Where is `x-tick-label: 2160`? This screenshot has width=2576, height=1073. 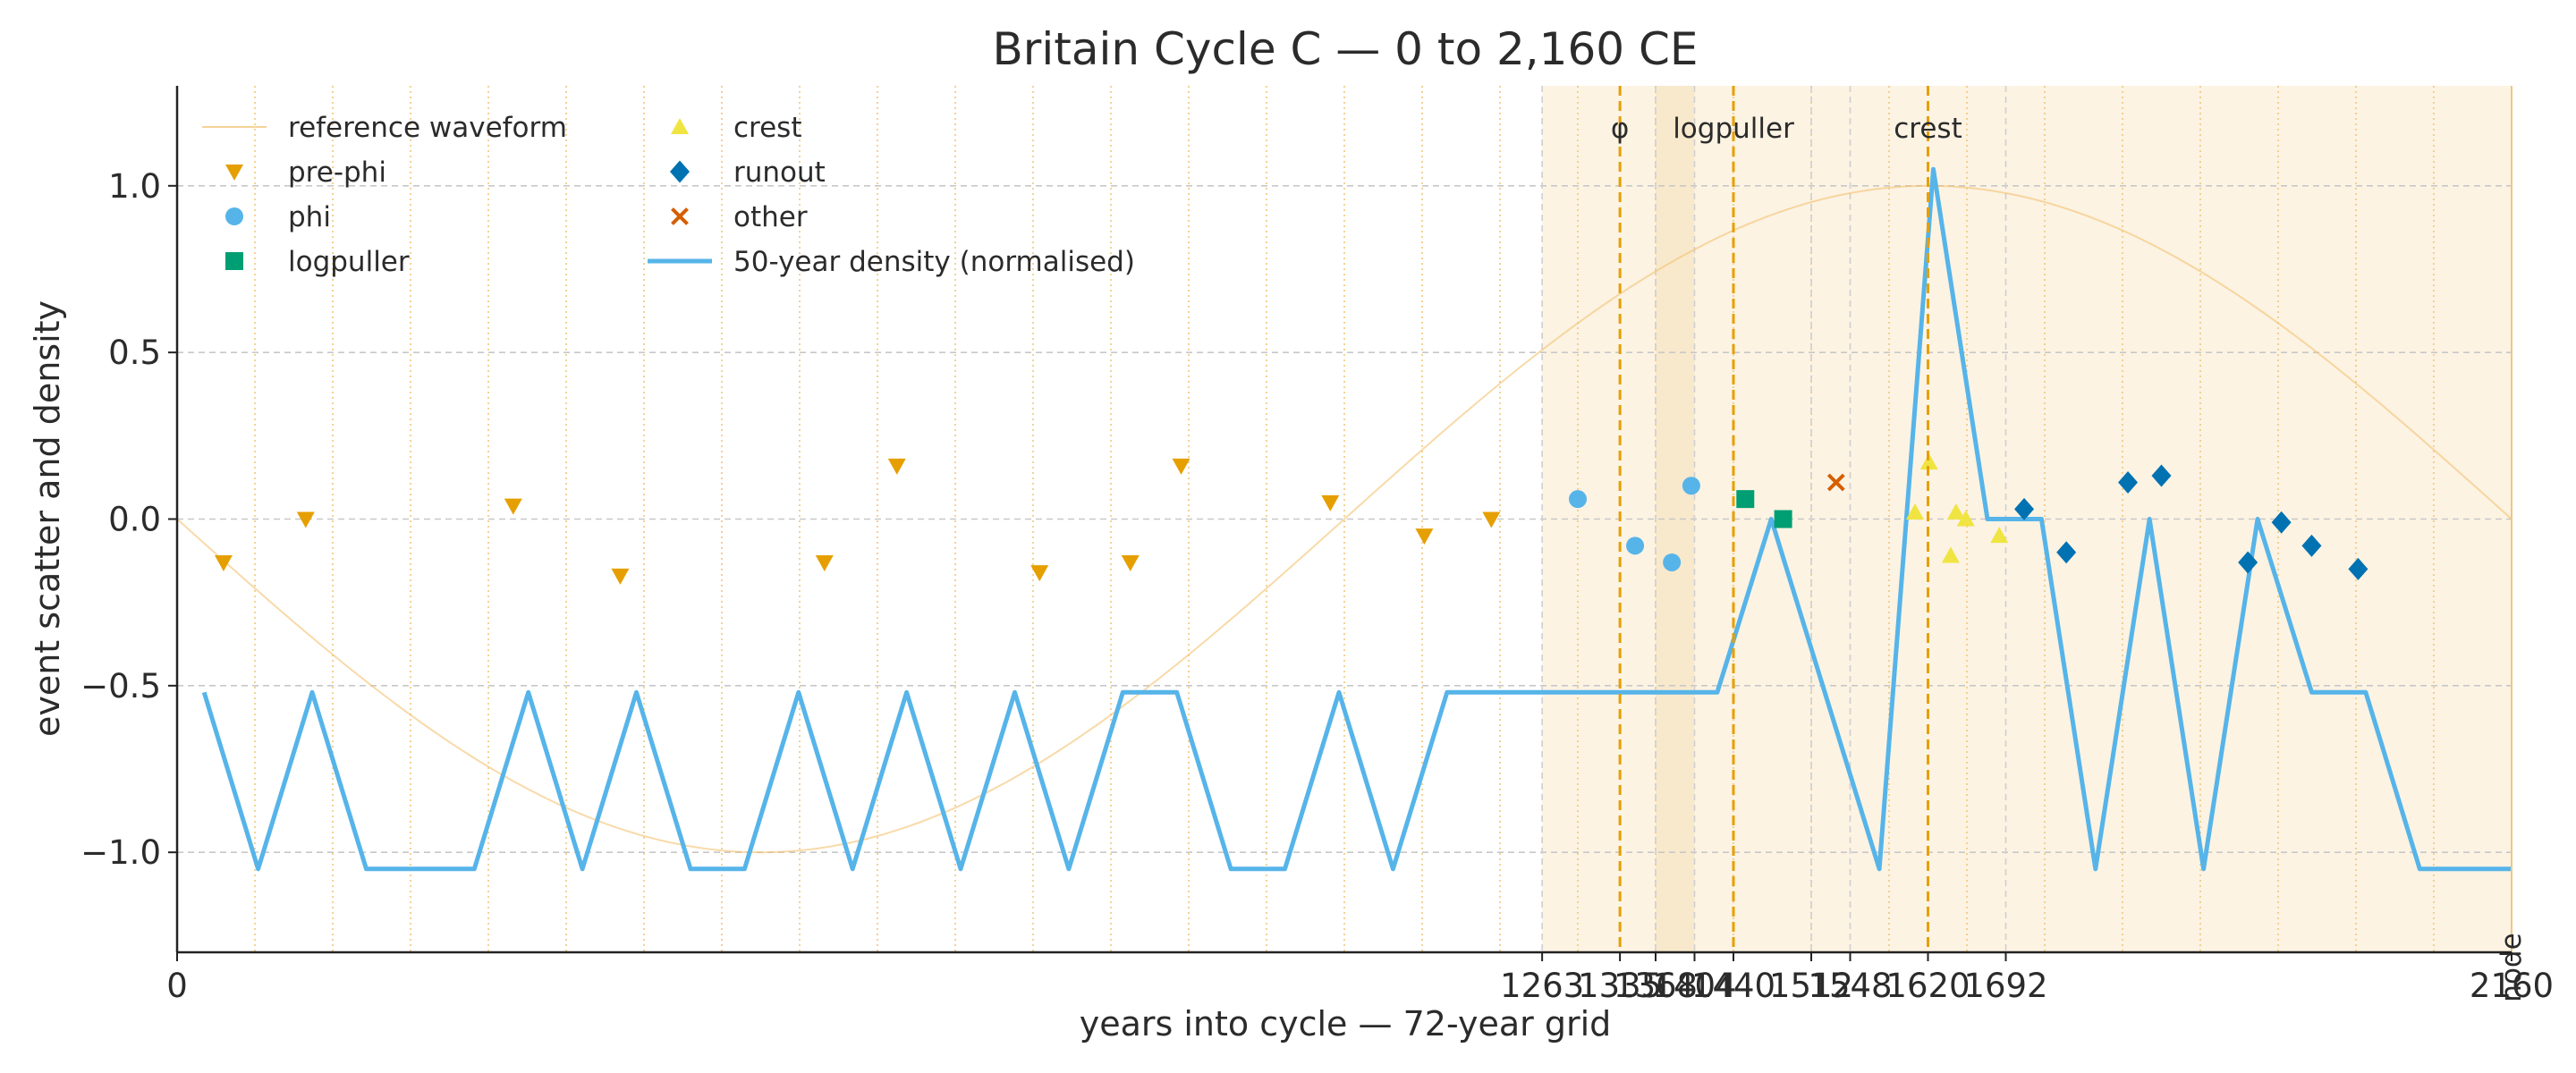
x-tick-label: 2160 is located at coordinates (2512, 986).